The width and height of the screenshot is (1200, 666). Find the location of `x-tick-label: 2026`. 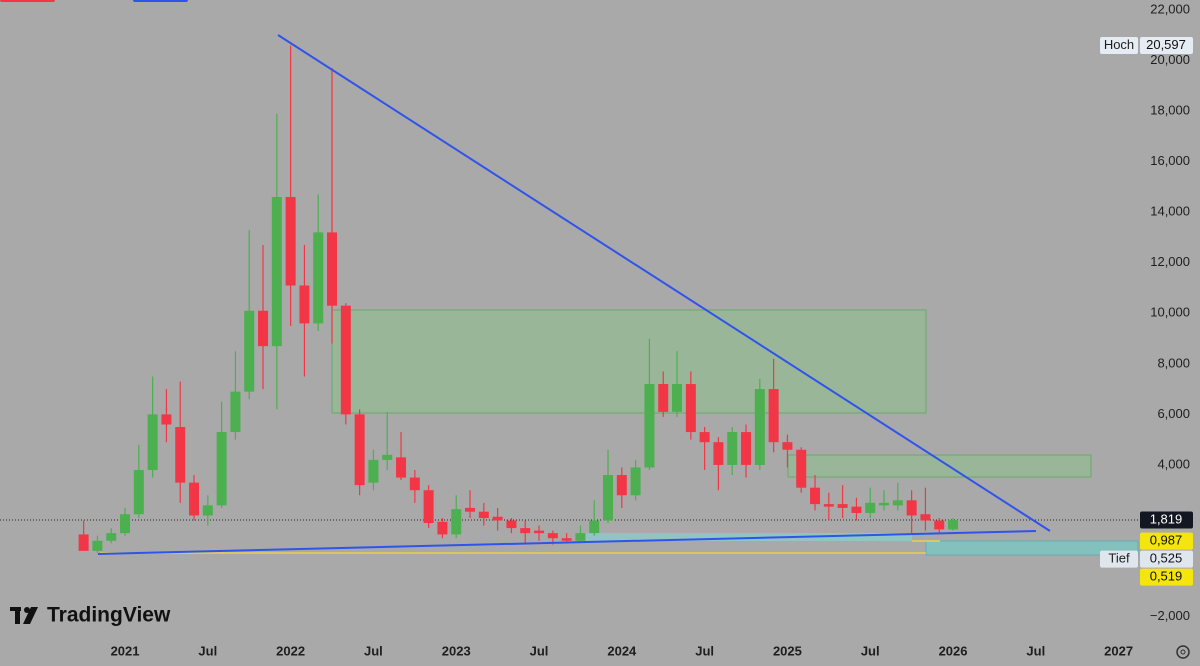

x-tick-label: 2026 is located at coordinates (953, 650).